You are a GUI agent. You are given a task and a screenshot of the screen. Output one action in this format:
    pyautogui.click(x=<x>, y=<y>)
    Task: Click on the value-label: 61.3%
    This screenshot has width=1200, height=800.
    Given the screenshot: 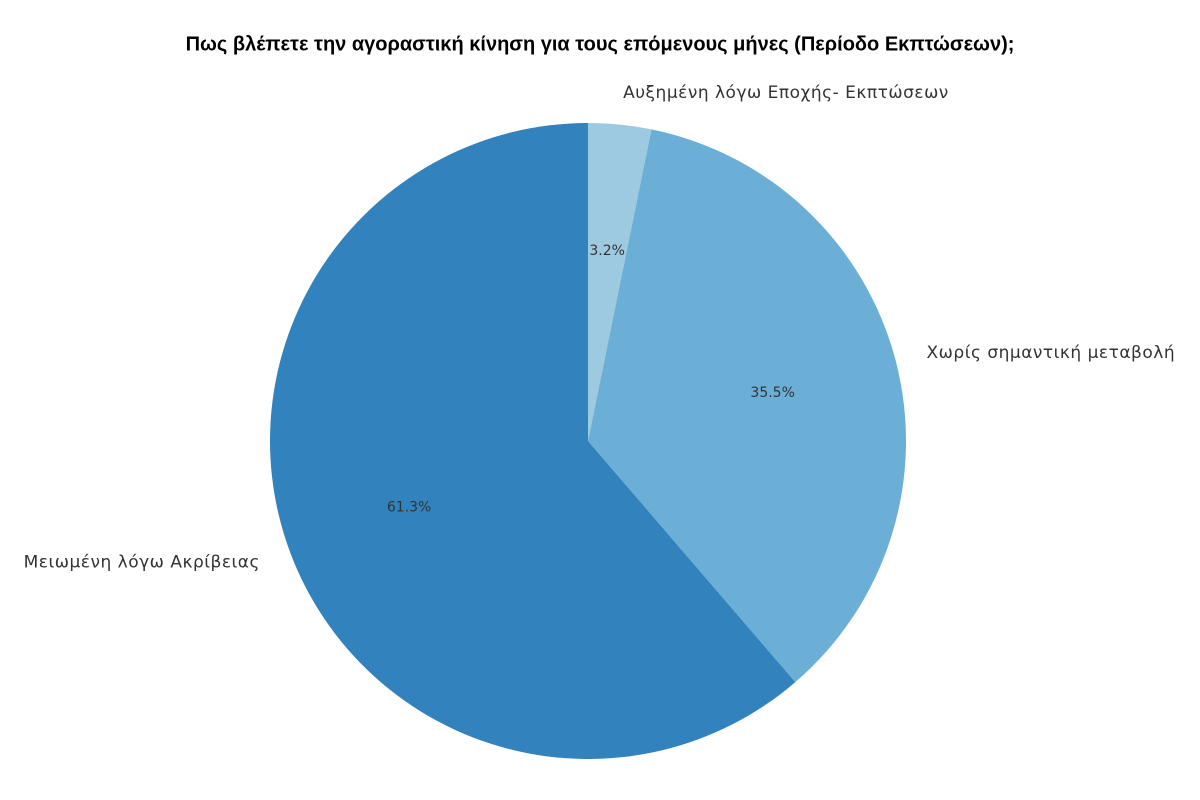 What is the action you would take?
    pyautogui.click(x=409, y=507)
    